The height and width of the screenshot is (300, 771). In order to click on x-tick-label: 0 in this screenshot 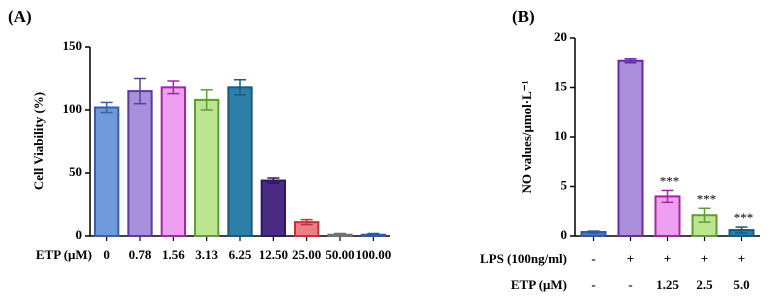, I will do `click(106, 254)`.